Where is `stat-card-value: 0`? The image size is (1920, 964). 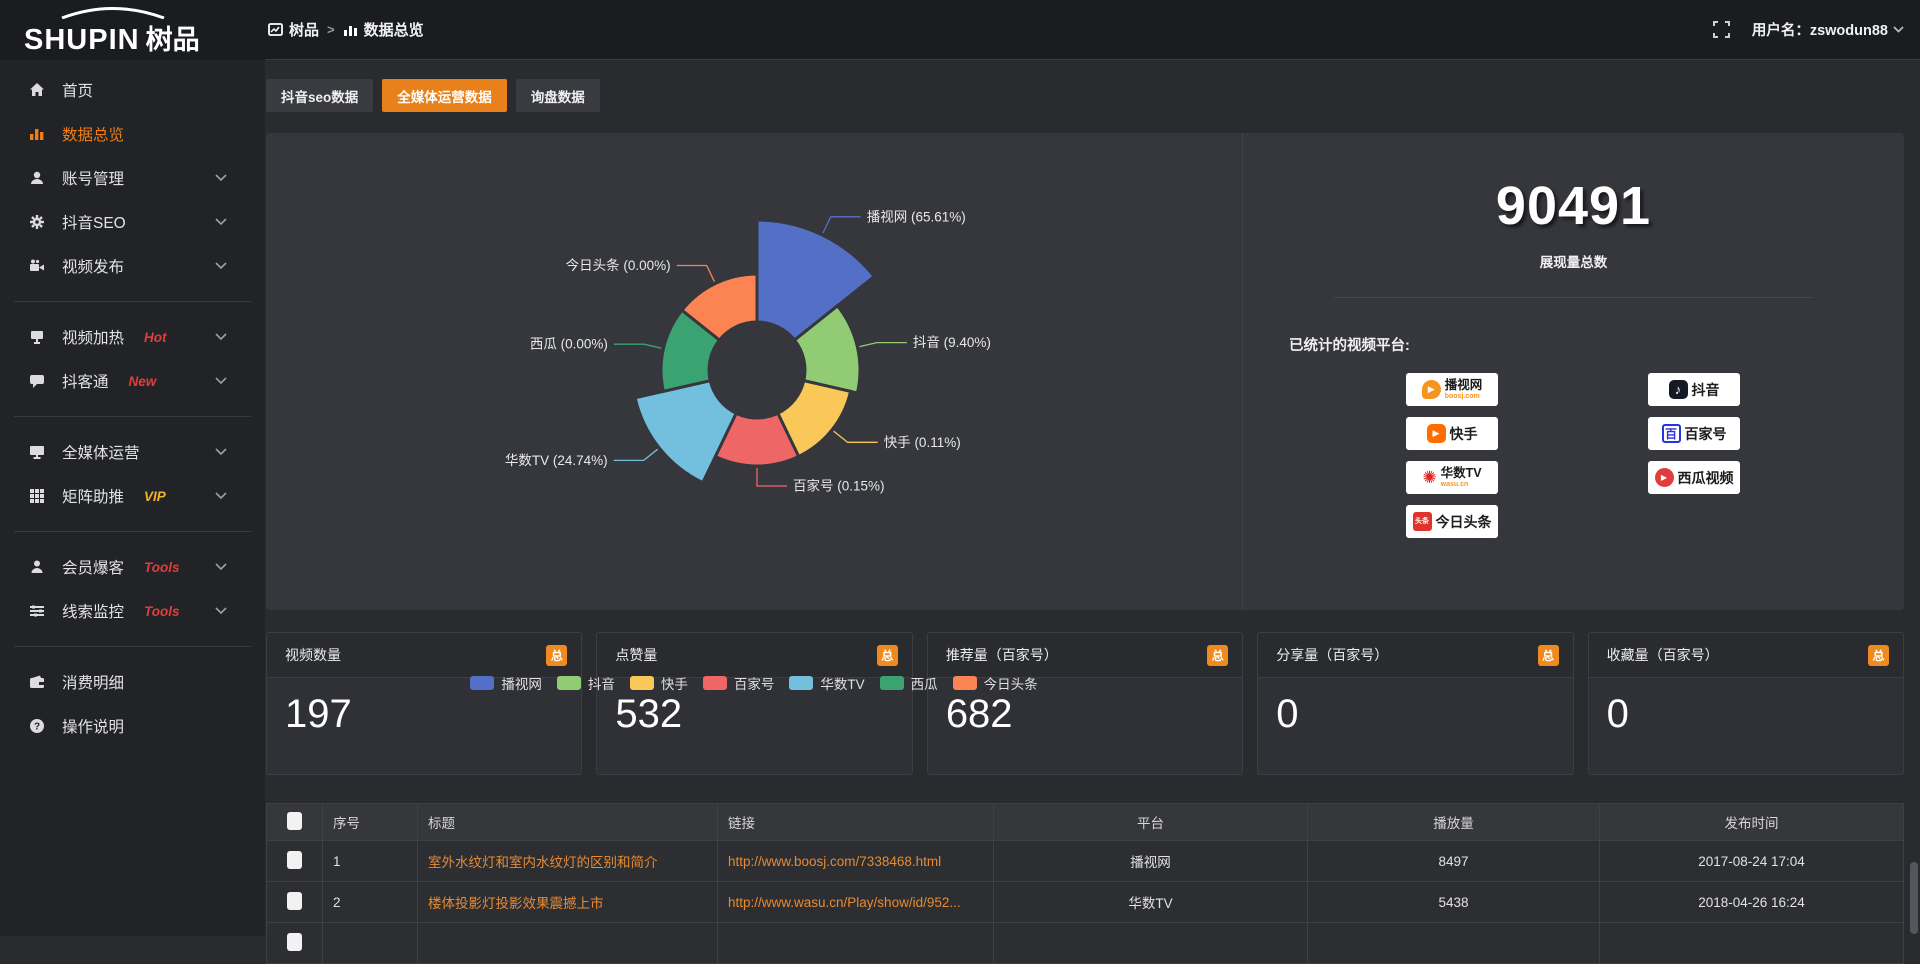 stat-card-value: 0 is located at coordinates (1415, 707).